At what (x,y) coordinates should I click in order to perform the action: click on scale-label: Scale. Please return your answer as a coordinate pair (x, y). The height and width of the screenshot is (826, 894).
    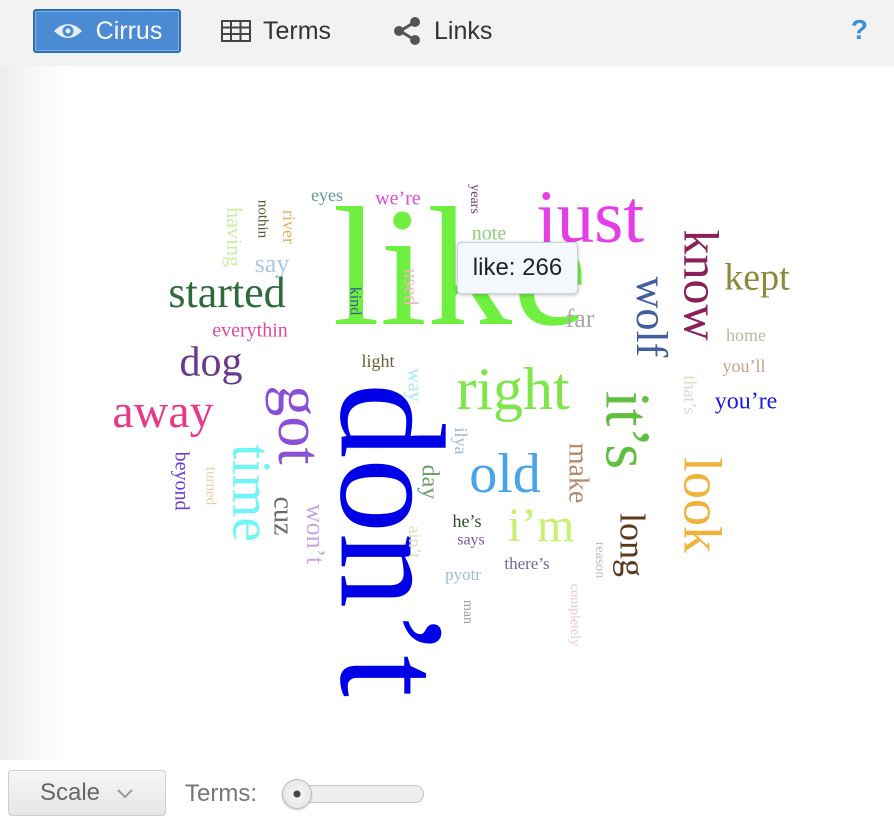
    Looking at the image, I should click on (70, 792).